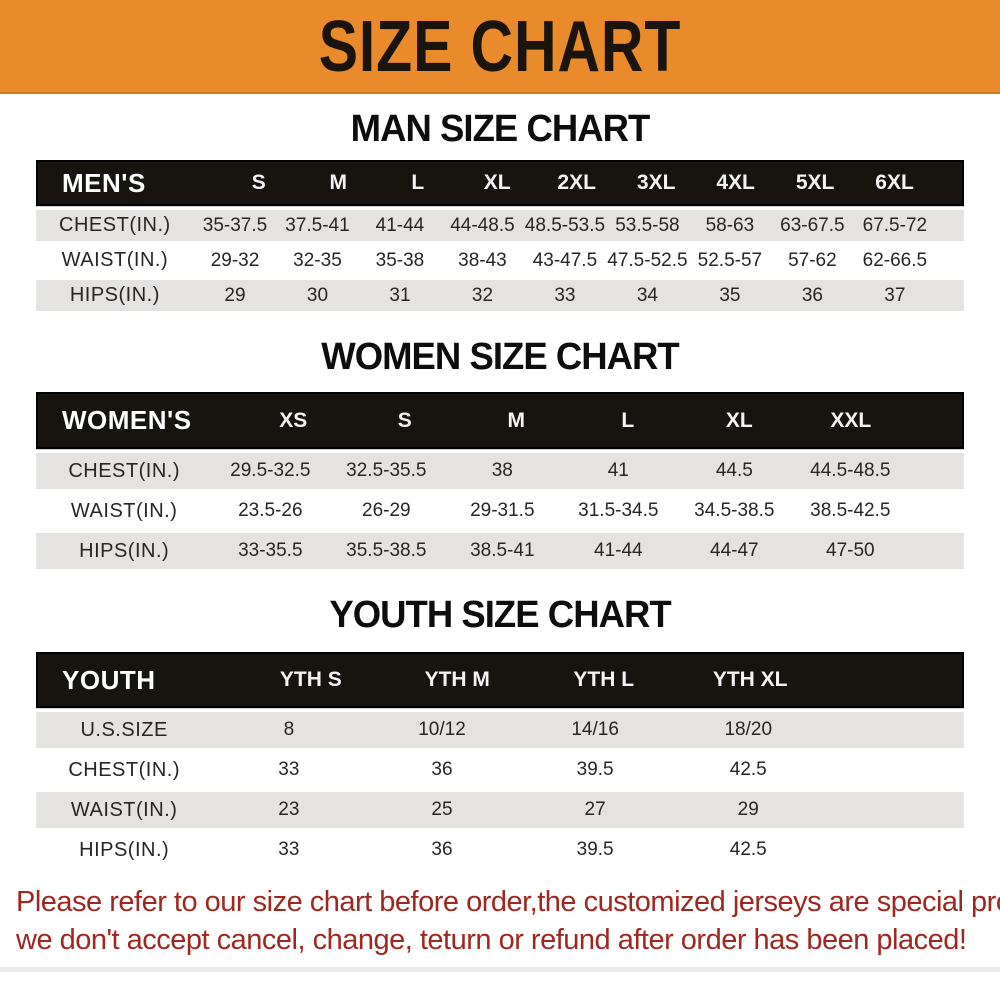 Image resolution: width=1000 pixels, height=1000 pixels. What do you see at coordinates (748, 729) in the screenshot?
I see `table-cell: 18/20` at bounding box center [748, 729].